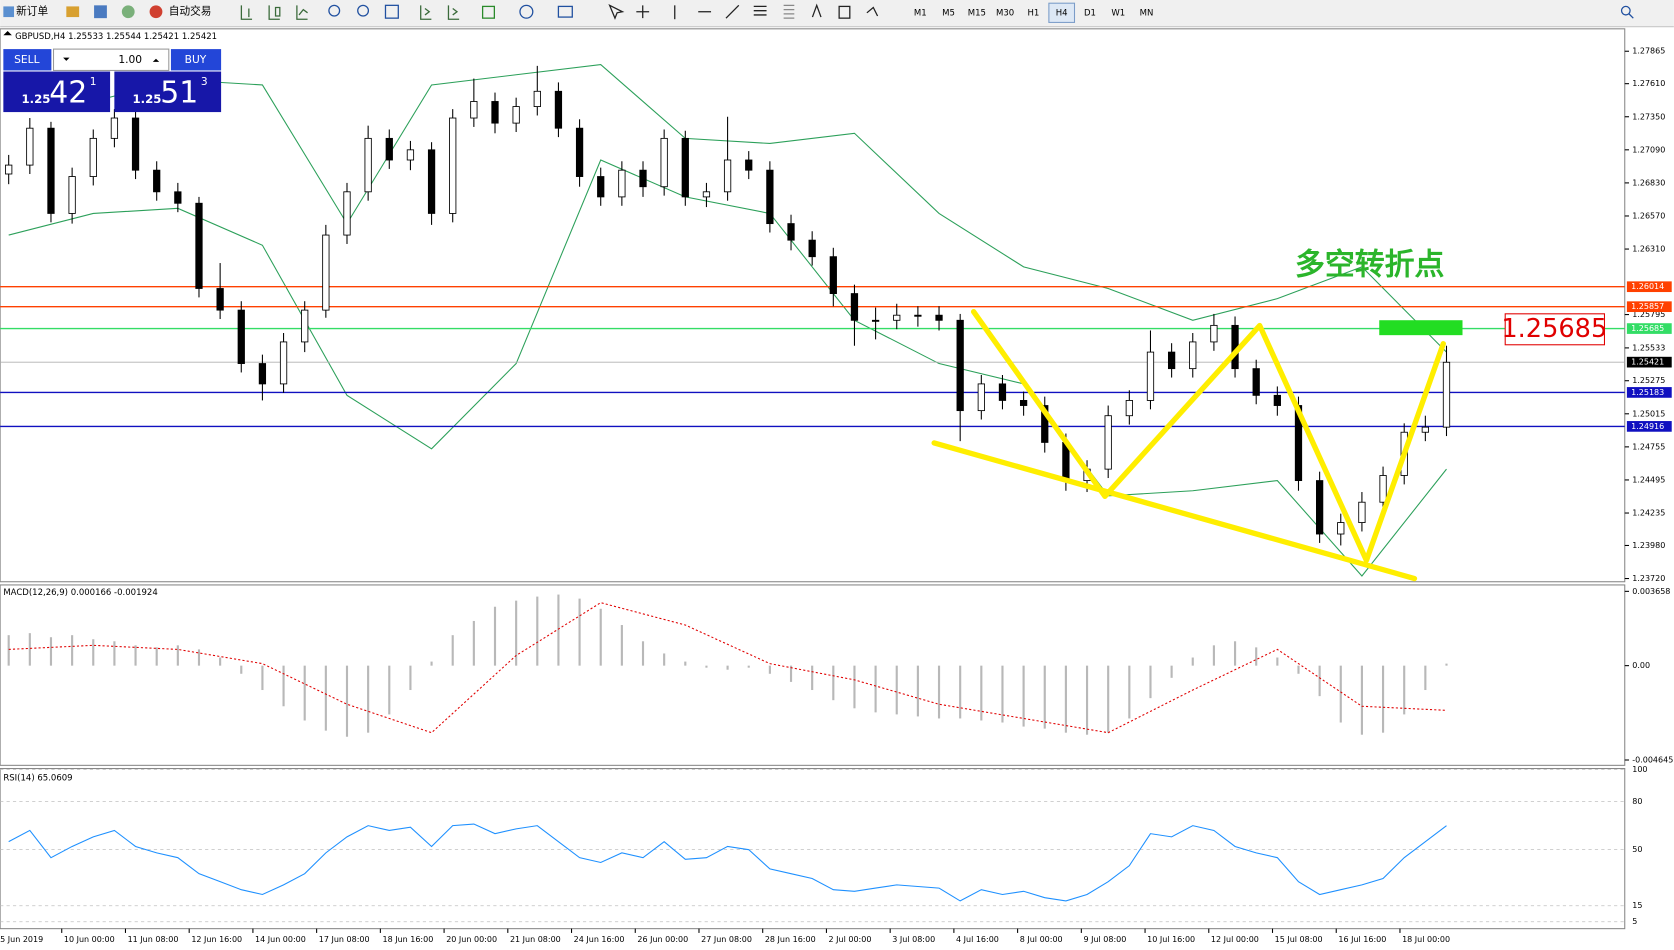 This screenshot has height=950, width=1674. I want to click on ask-big: 1.25, so click(147, 99).